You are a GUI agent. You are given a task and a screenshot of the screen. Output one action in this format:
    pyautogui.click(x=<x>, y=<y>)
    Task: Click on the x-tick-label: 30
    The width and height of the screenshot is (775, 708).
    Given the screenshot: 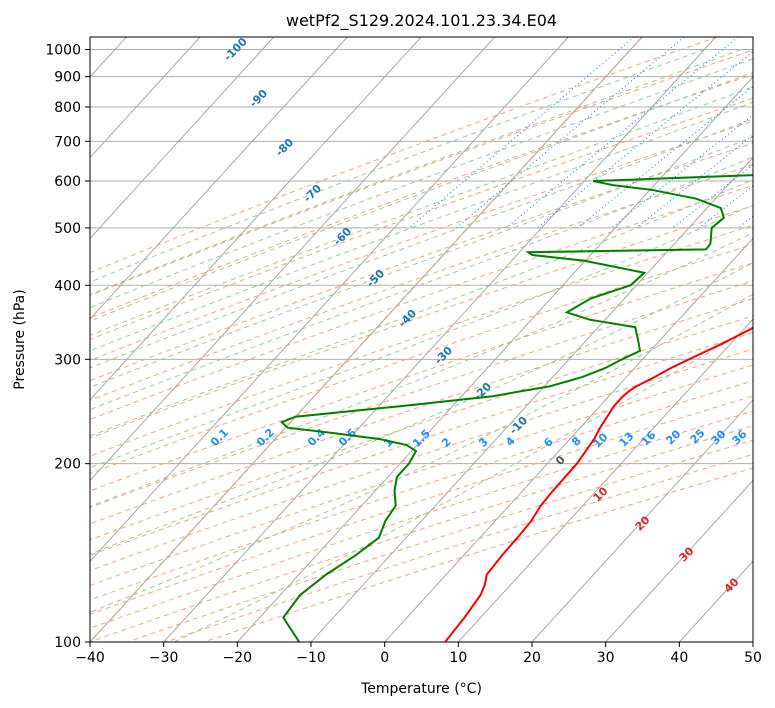 What is the action you would take?
    pyautogui.click(x=606, y=658)
    